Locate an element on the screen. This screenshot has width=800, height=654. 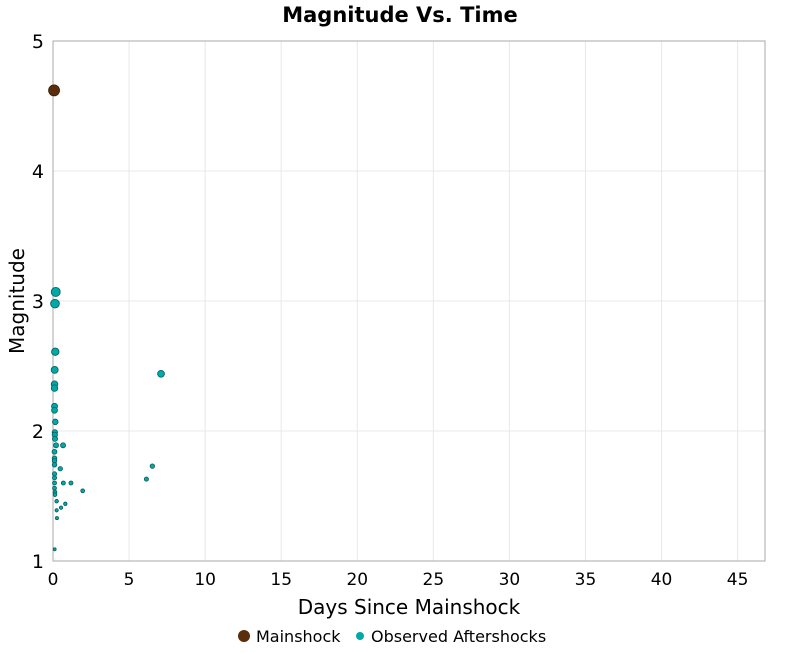
legend-marker-aftershocks is located at coordinates (360, 636).